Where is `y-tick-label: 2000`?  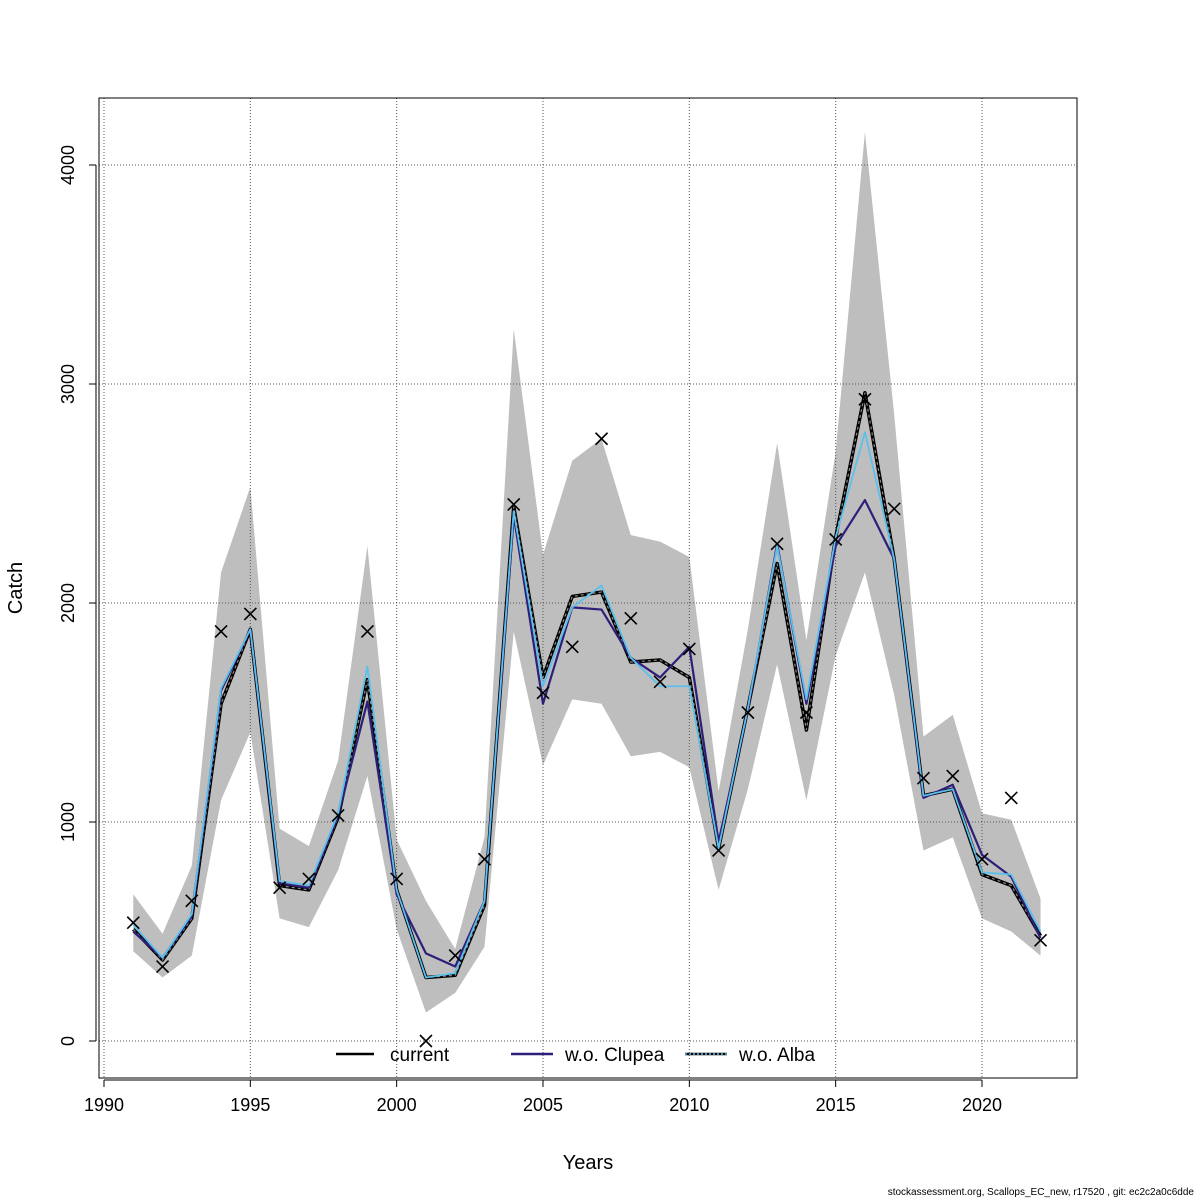
y-tick-label: 2000 is located at coordinates (68, 603).